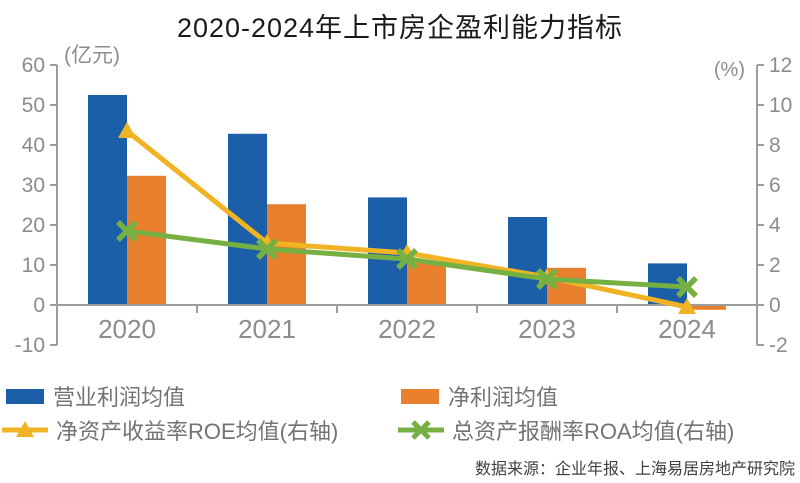 Image resolution: width=800 pixels, height=483 pixels. What do you see at coordinates (547, 279) in the screenshot?
I see `roa-marker-b-2023` at bounding box center [547, 279].